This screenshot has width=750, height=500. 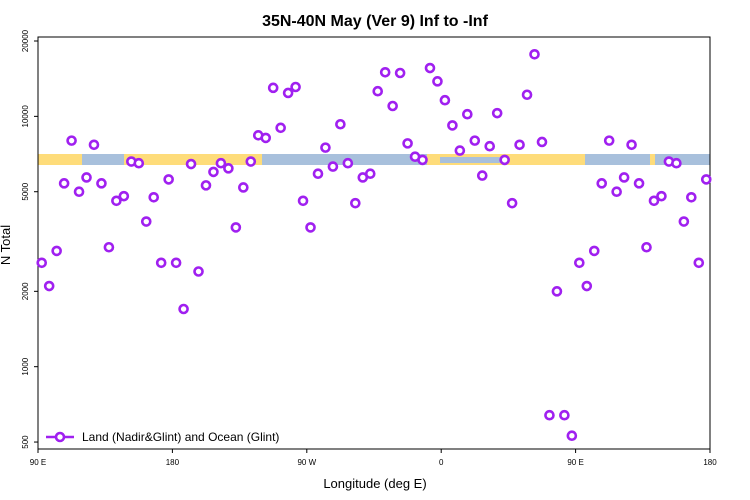 I want to click on y-tick-label: 2000, so click(x=25, y=291).